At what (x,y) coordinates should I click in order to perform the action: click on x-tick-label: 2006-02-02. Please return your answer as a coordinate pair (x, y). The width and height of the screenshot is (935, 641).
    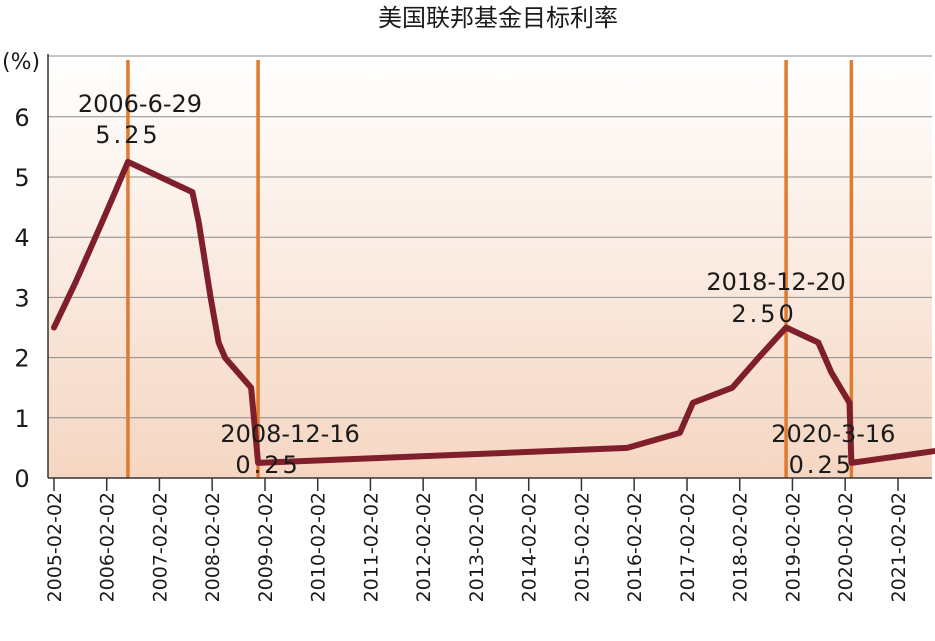
    Looking at the image, I should click on (108, 547).